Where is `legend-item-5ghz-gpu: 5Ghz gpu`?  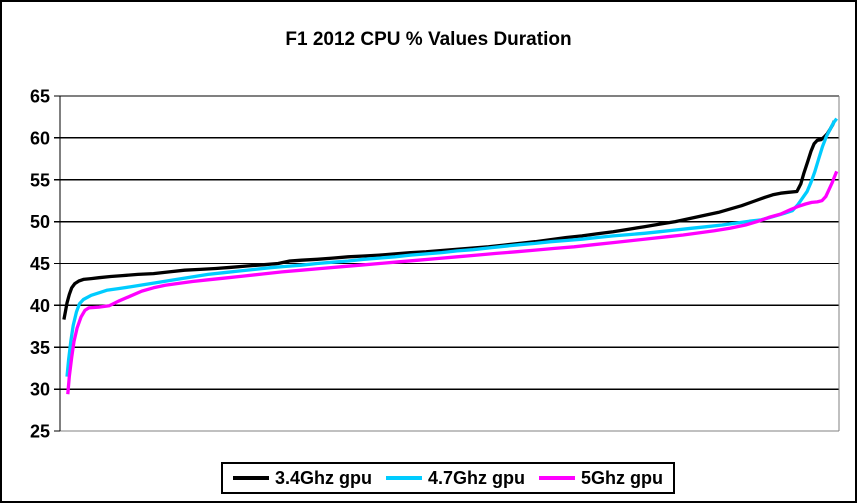 legend-item-5ghz-gpu: 5Ghz gpu is located at coordinates (601, 478).